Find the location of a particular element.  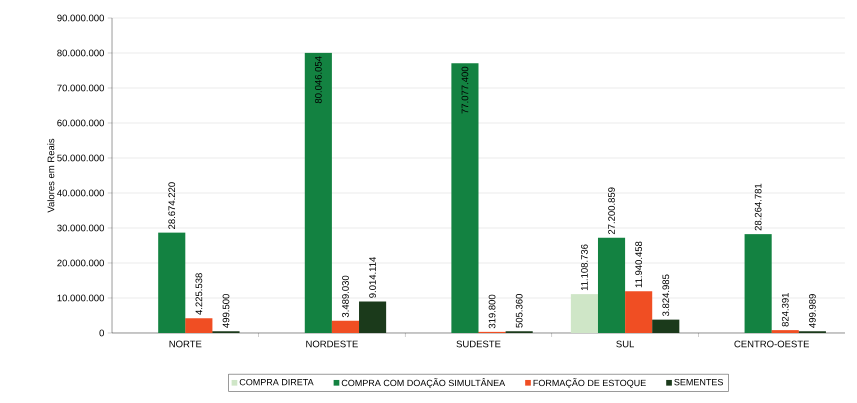

y-tick-label: 40.000.000 is located at coordinates (80, 193).